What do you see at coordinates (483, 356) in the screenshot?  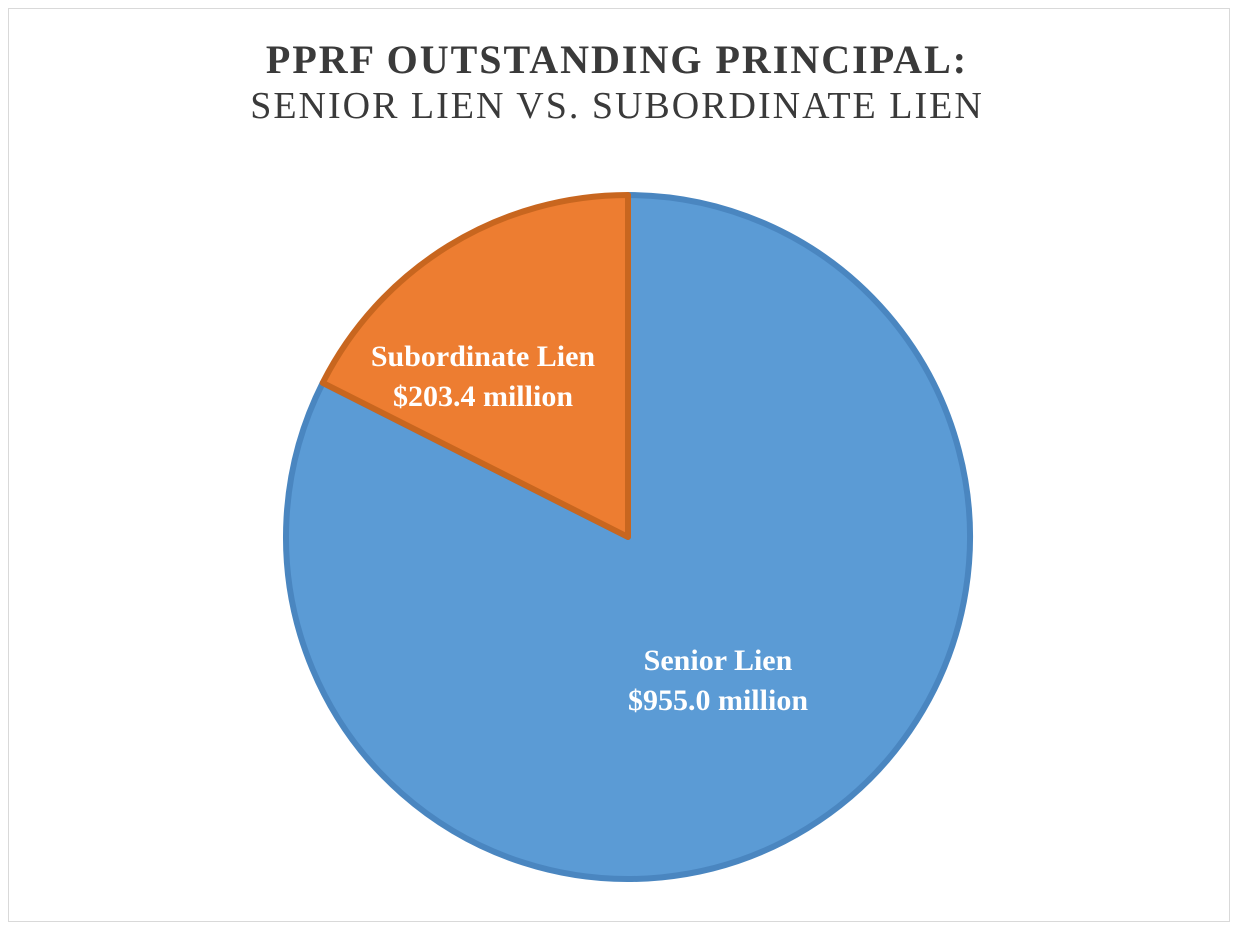 I see `slice-label-subordinate-lien: Subordinate Lien` at bounding box center [483, 356].